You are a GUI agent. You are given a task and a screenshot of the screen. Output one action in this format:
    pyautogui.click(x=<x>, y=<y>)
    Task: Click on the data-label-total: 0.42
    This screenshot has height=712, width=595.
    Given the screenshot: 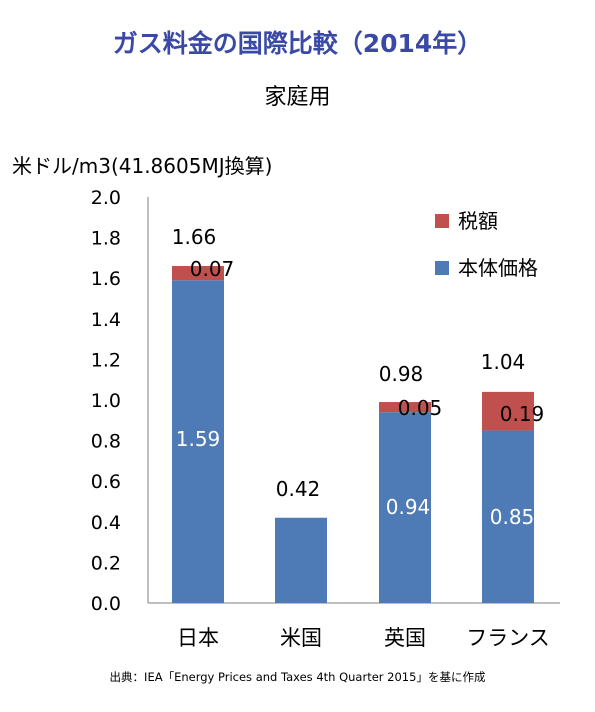 What is the action you would take?
    pyautogui.click(x=298, y=489)
    